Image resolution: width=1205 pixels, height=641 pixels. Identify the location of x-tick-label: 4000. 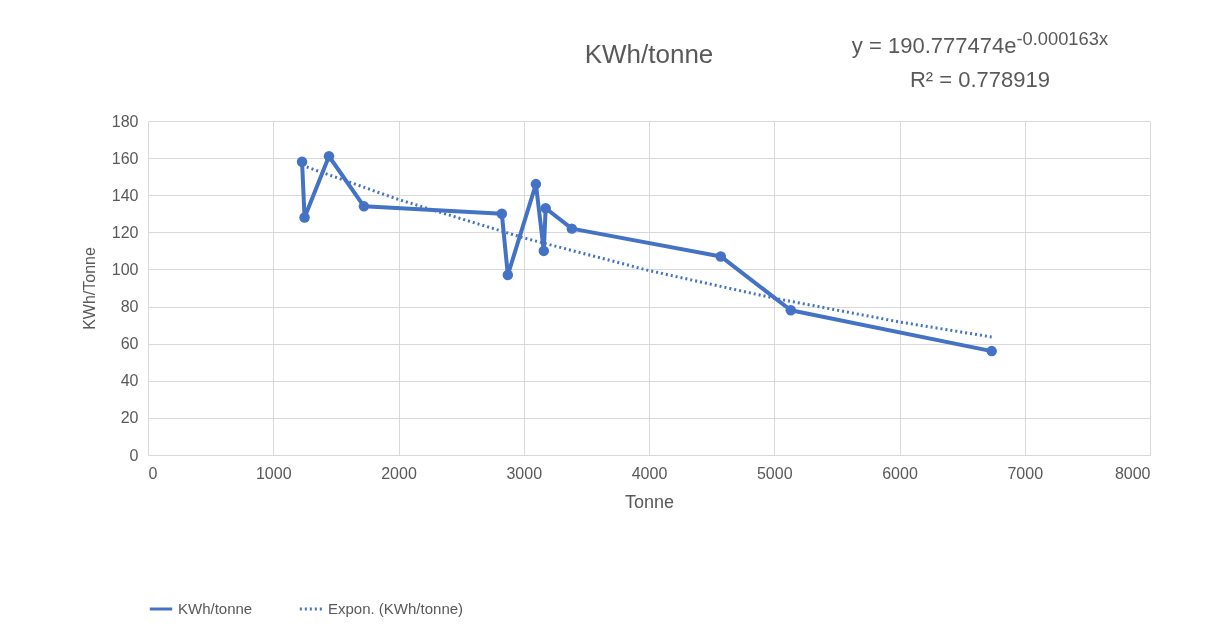
(649, 473).